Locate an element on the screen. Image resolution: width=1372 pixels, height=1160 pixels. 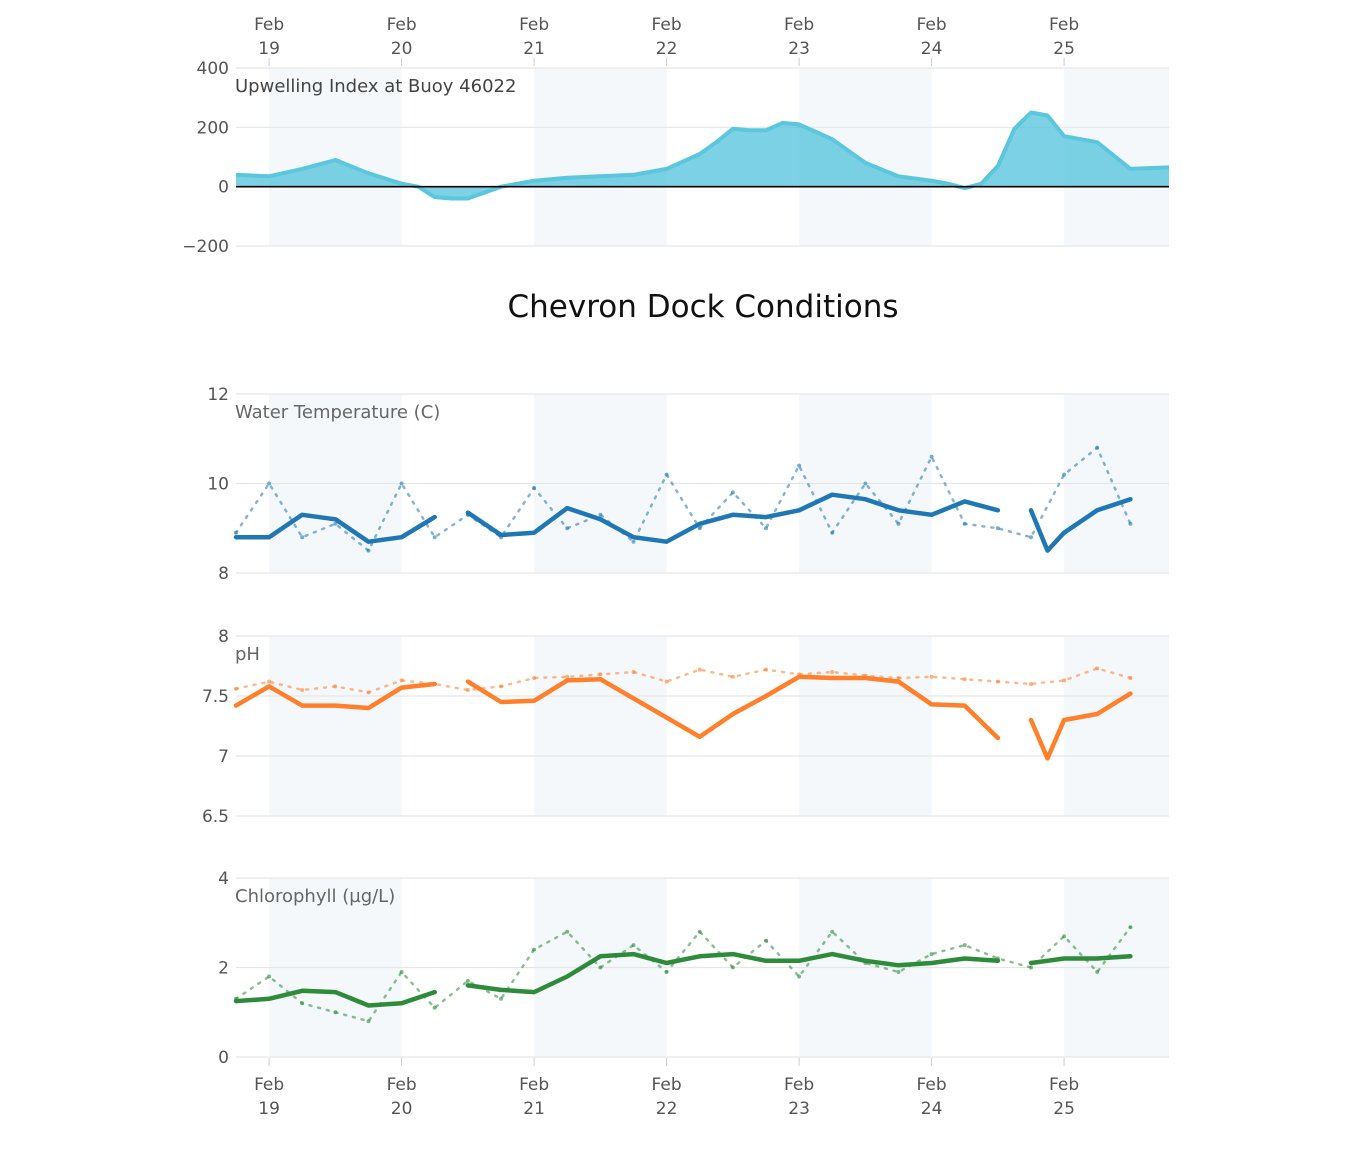
chlorophyll-raw-line is located at coordinates (683, 974).